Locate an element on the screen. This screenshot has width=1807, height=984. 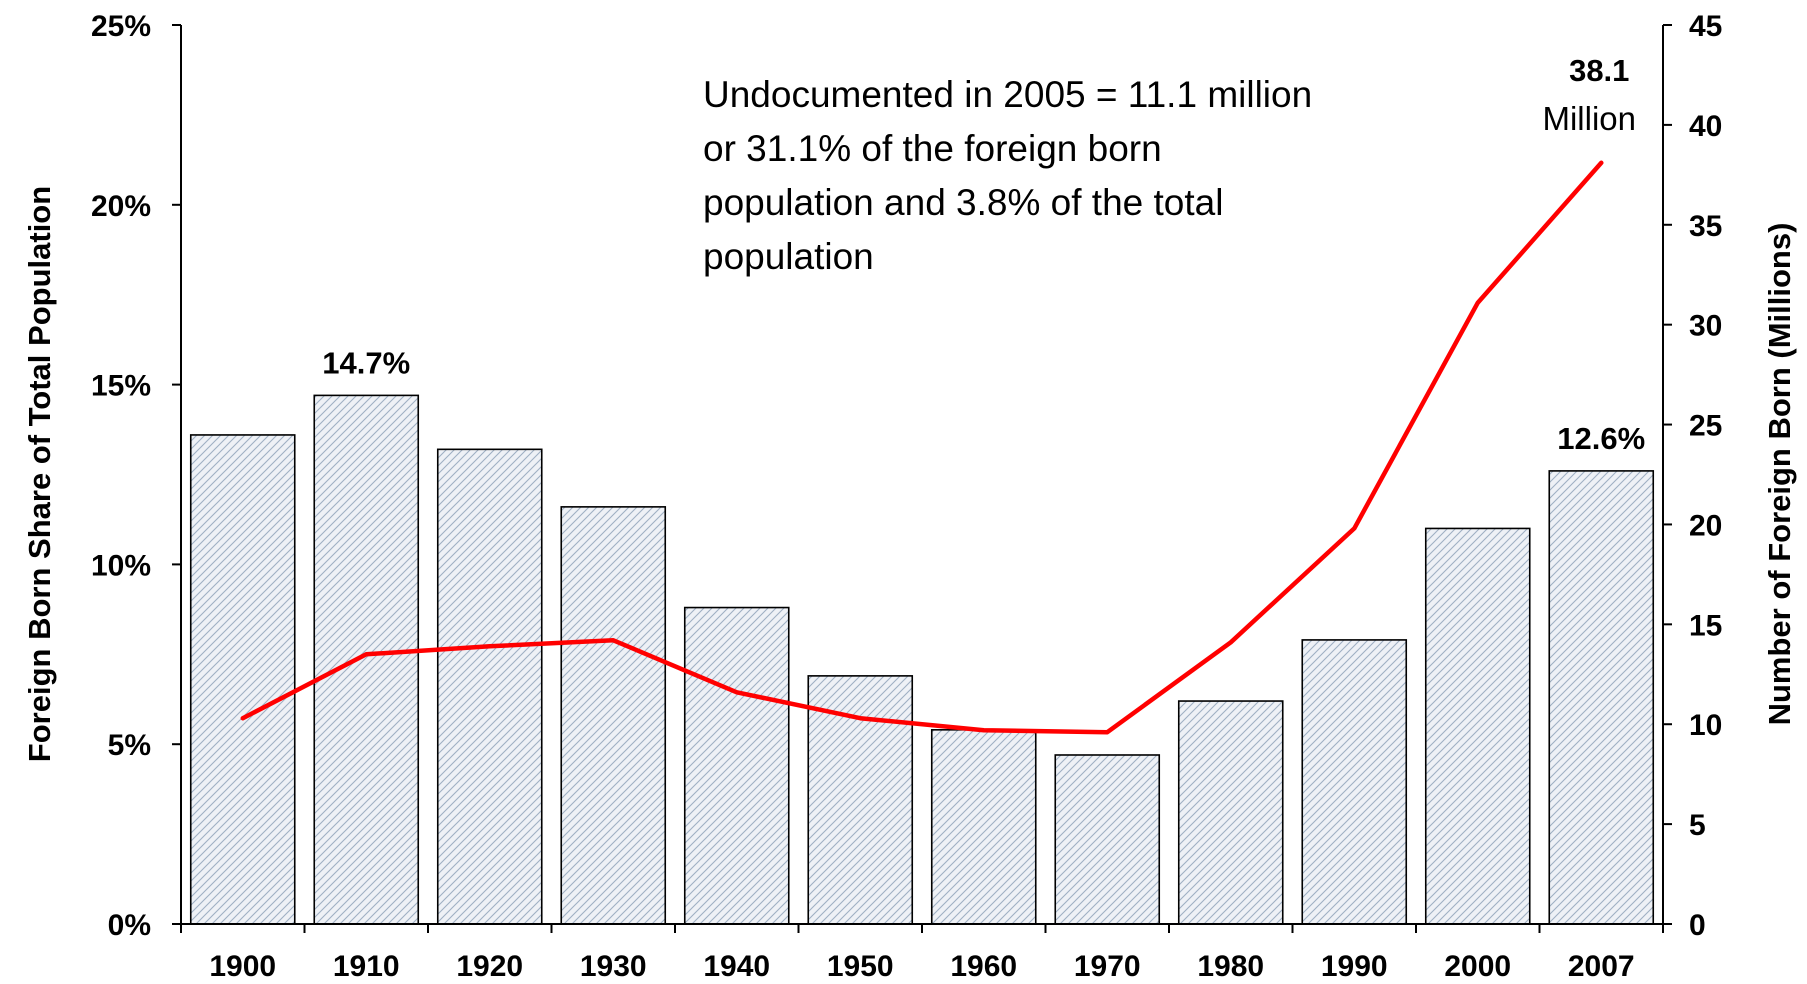
bar-1980 is located at coordinates (1230, 812).